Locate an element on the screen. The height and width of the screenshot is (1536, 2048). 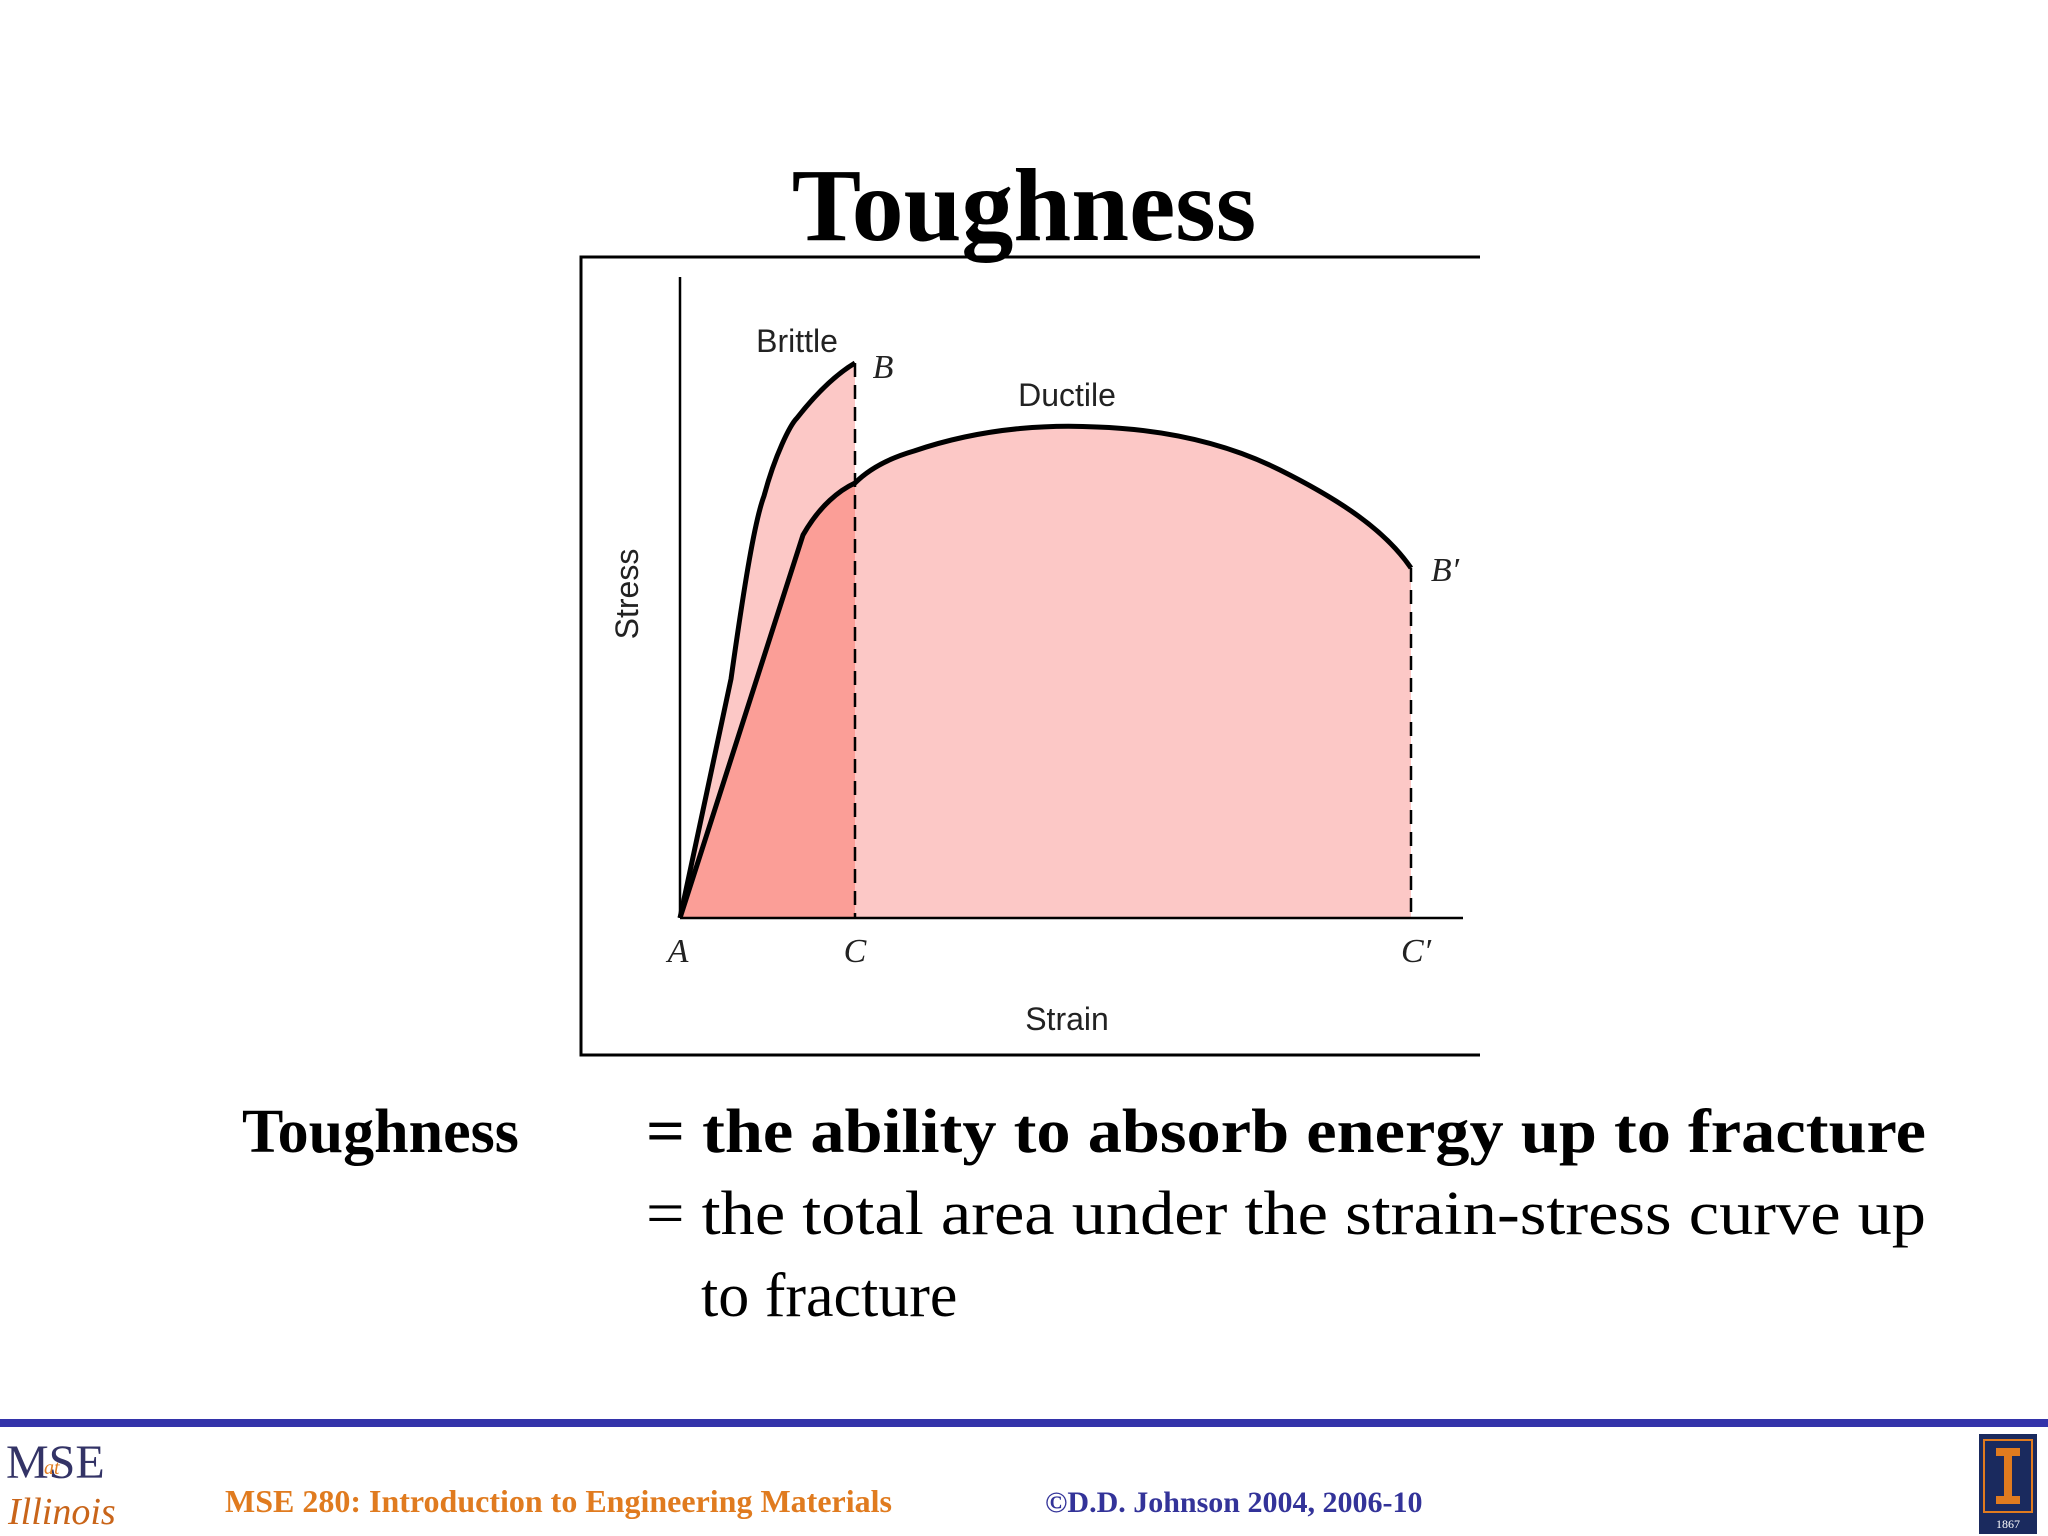
logo-text: at is located at coordinates (52, 1468).